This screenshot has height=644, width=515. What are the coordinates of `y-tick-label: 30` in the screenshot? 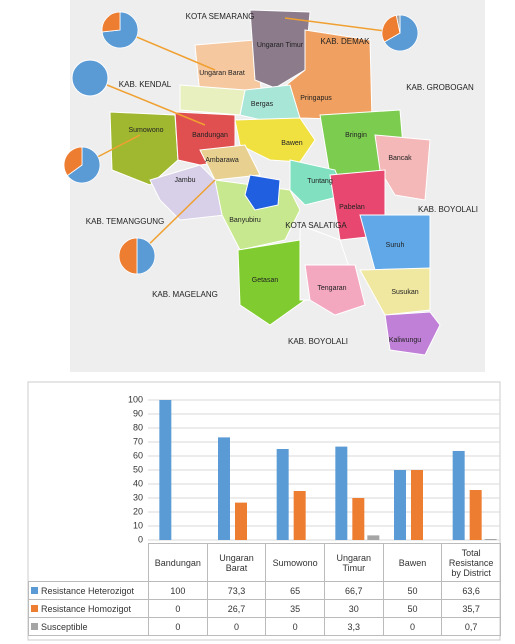 It's located at (138, 497).